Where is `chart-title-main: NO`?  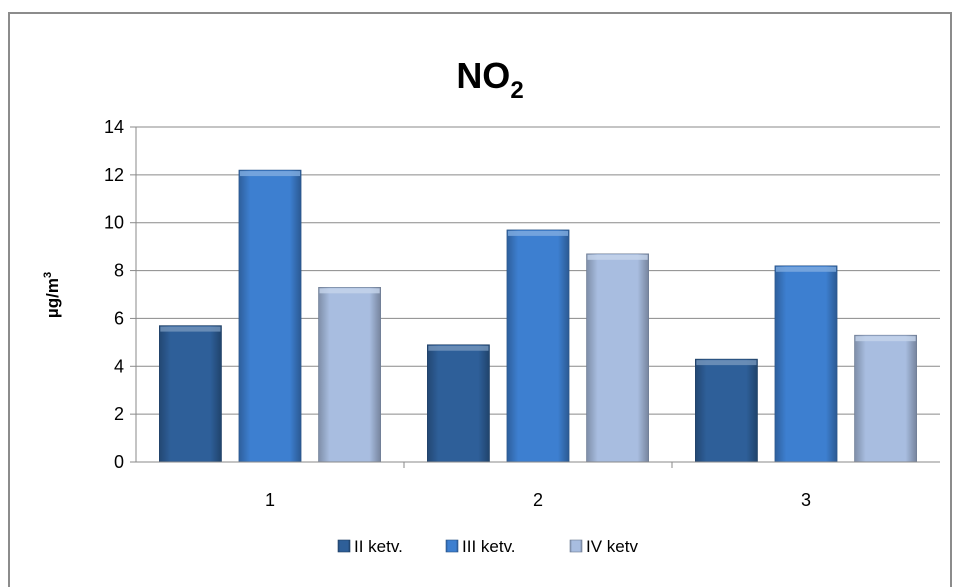
chart-title-main: NO is located at coordinates (483, 75).